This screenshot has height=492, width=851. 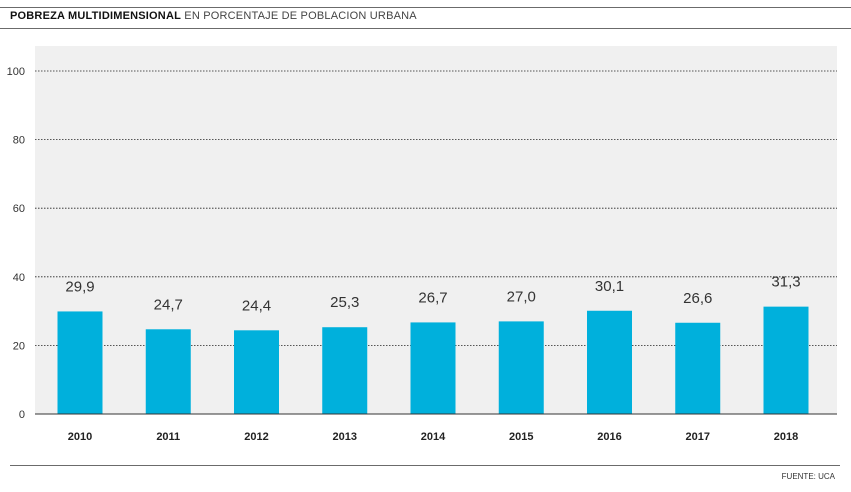 I want to click on bar-2013, so click(x=345, y=370).